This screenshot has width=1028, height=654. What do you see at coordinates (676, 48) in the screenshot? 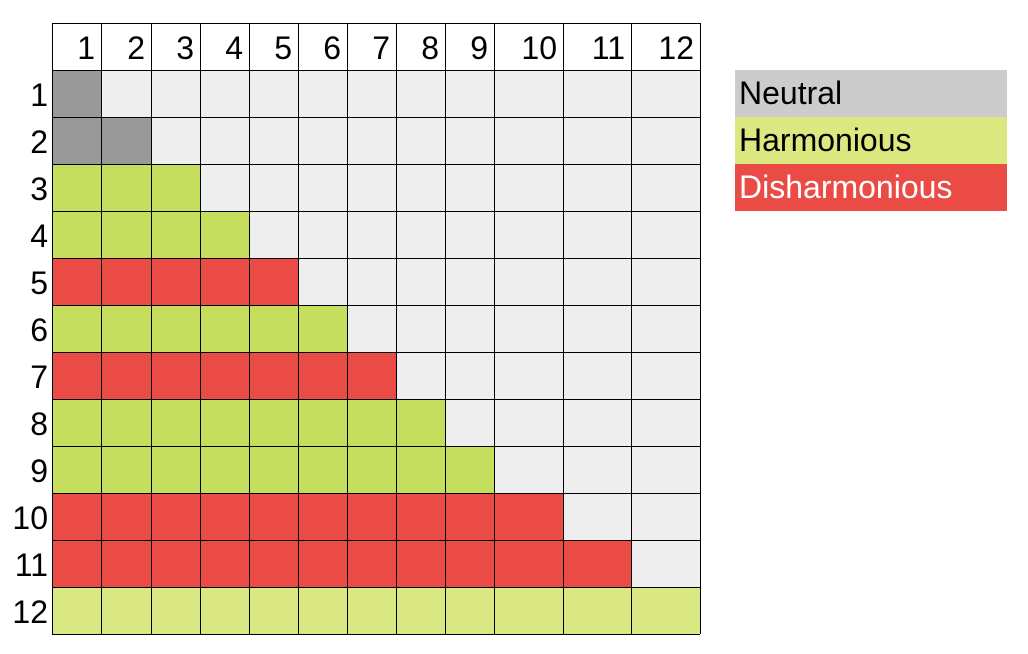
I see `column-label: 12` at bounding box center [676, 48].